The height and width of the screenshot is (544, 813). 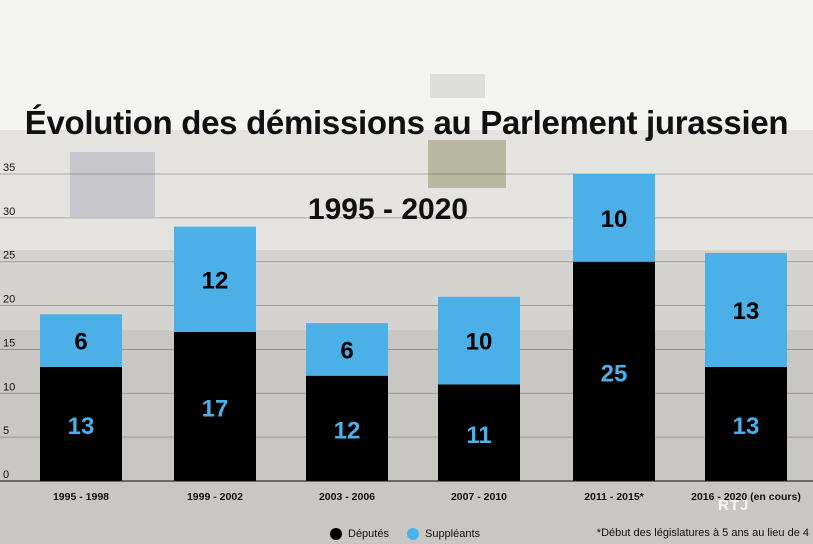 I want to click on data-label-deputes: 25, so click(x=614, y=373).